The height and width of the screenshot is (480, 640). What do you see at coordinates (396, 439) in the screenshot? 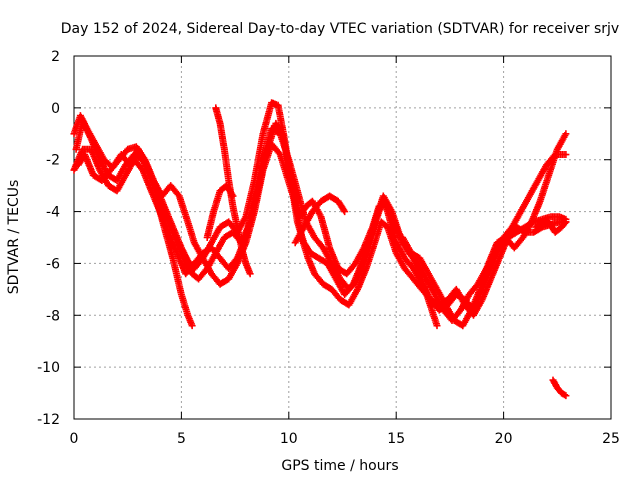
I see `x-tick-label: 15` at bounding box center [396, 439].